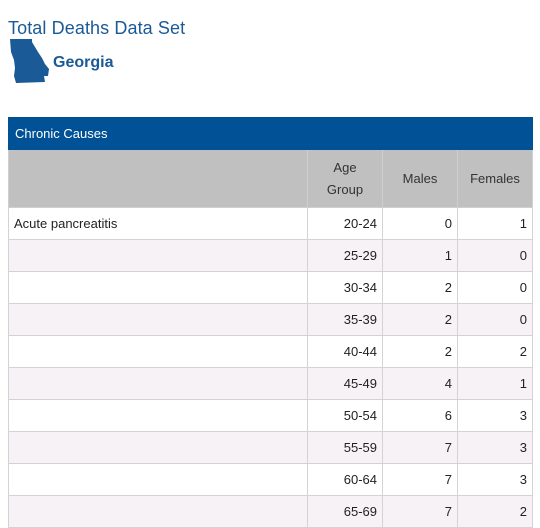 The height and width of the screenshot is (528, 540). I want to click on column-header-females: Females, so click(495, 178).